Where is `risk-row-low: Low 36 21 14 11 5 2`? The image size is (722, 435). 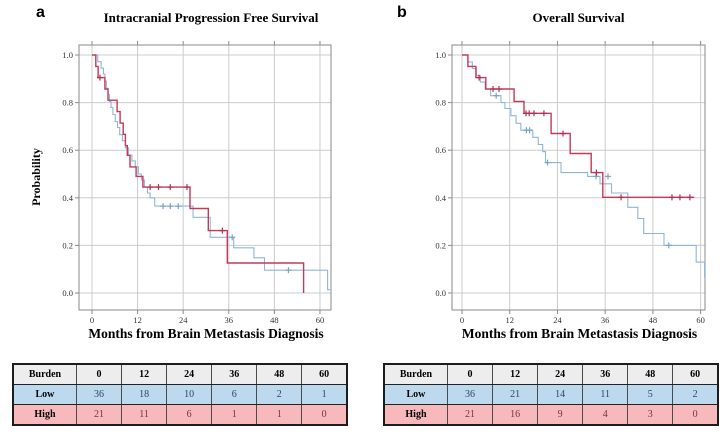
risk-row-low: Low 36 21 14 11 5 2 is located at coordinates (551, 394).